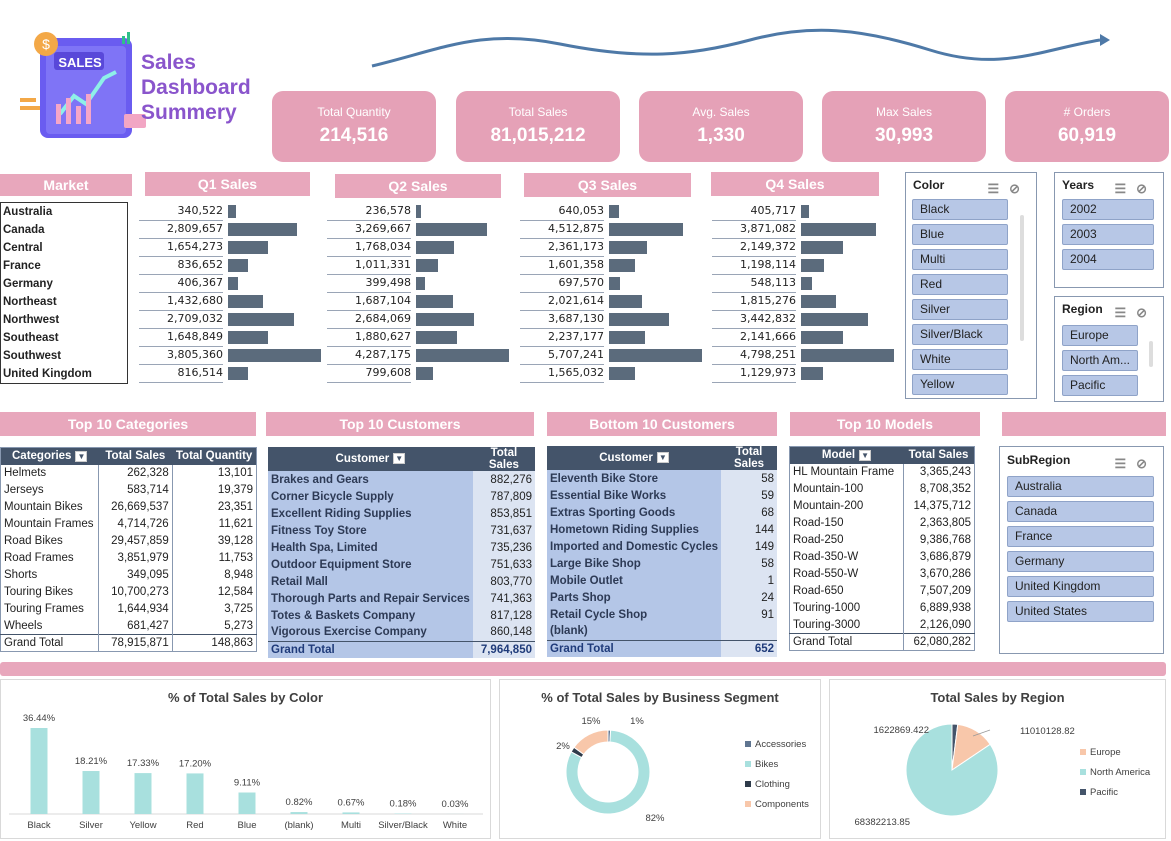 The height and width of the screenshot is (841, 1171). Describe the element at coordinates (662, 563) in the screenshot. I see `table-row: Large Bike Shop 58` at that location.